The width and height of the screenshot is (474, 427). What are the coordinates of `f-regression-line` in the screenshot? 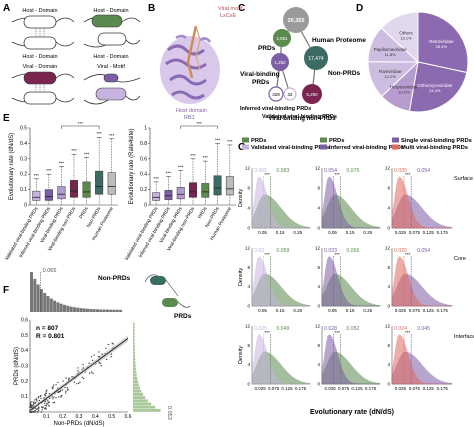 It's located at (79, 374).